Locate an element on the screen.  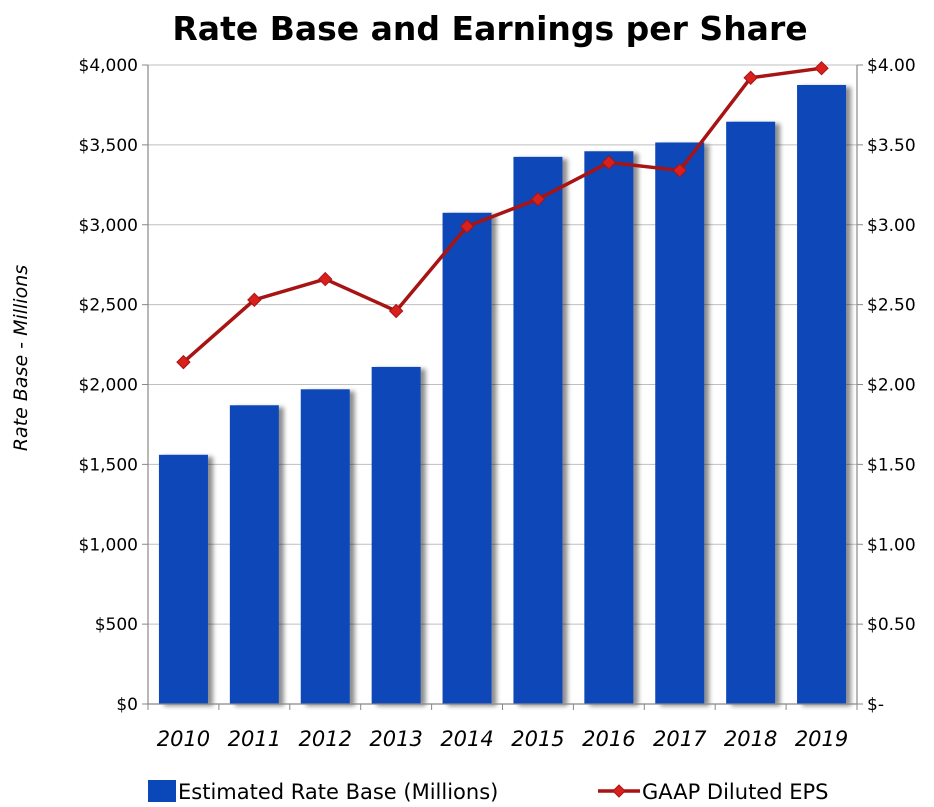
x-tick-label: 2011 is located at coordinates (254, 739).